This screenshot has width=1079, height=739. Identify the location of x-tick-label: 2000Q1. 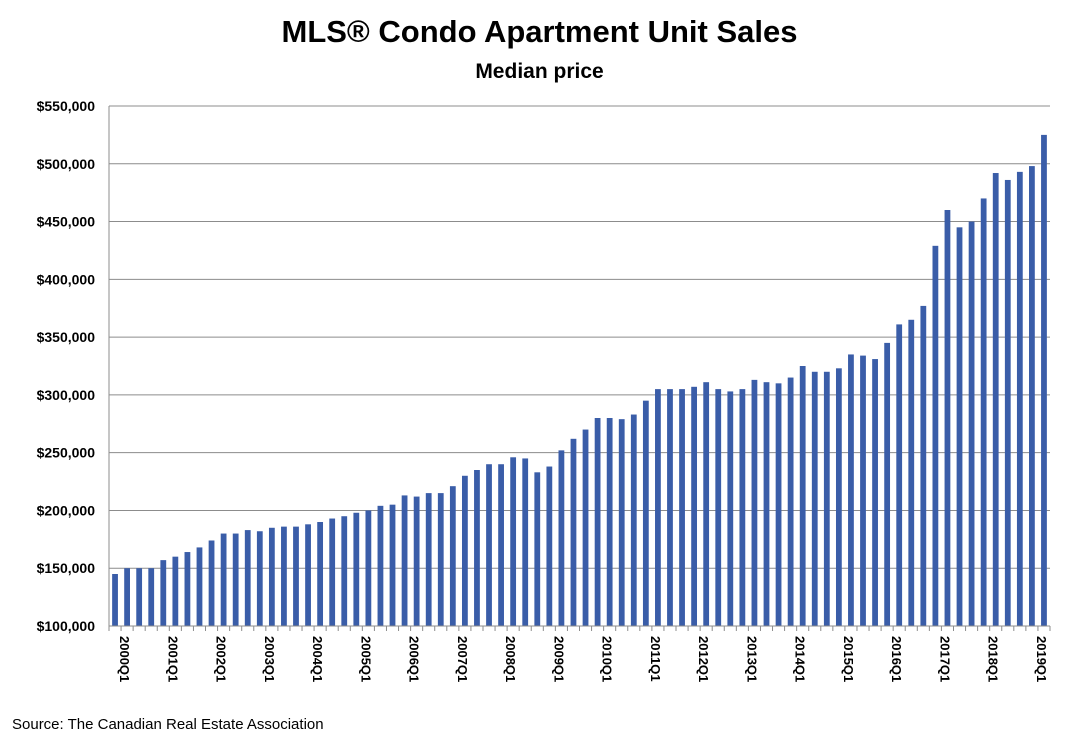
(124, 659).